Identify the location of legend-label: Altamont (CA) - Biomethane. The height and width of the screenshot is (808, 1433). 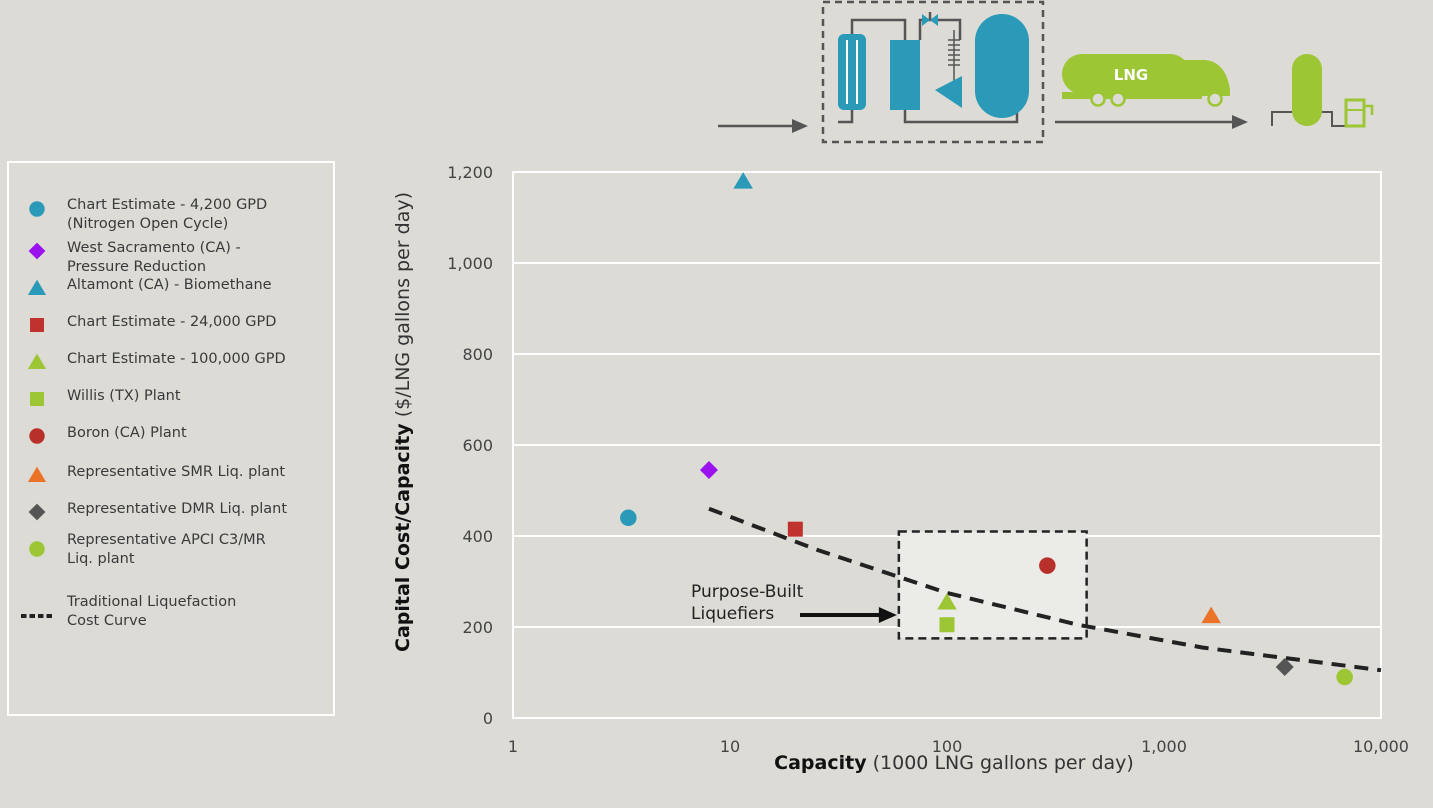
(169, 285).